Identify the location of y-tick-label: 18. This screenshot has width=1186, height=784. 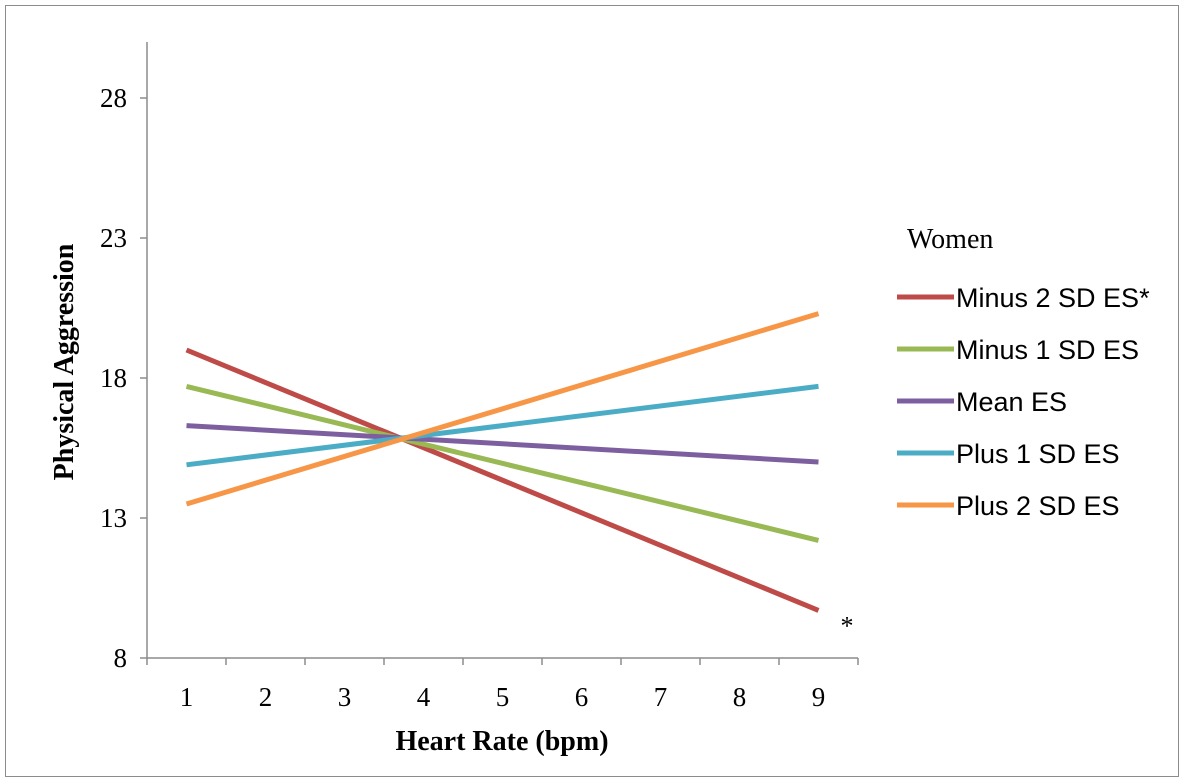
(113, 378).